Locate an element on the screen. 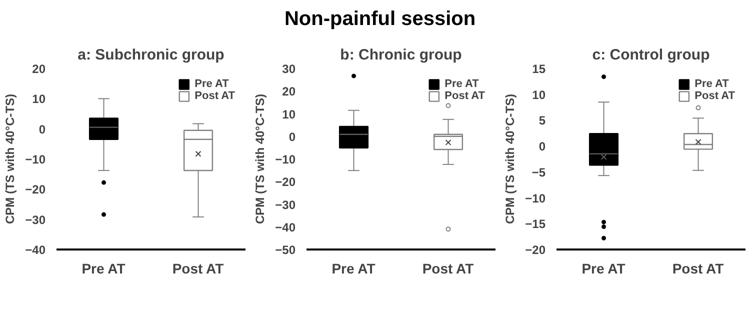 This screenshot has height=332, width=750. y-tick-label: −50 is located at coordinates (285, 249).